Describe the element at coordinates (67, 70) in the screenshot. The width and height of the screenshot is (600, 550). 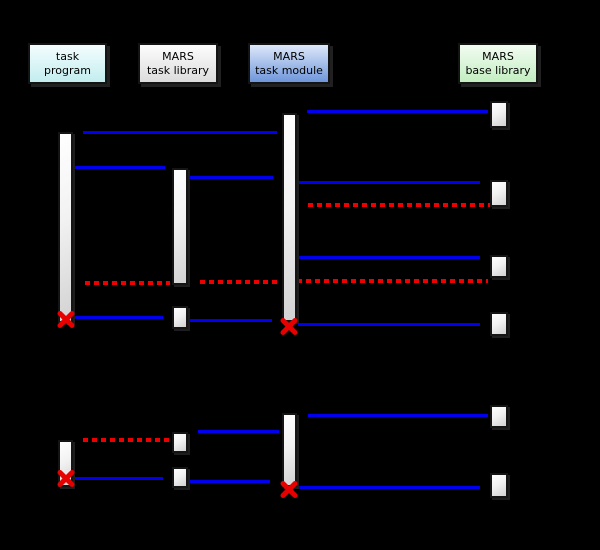
I see `actor-label: program` at that location.